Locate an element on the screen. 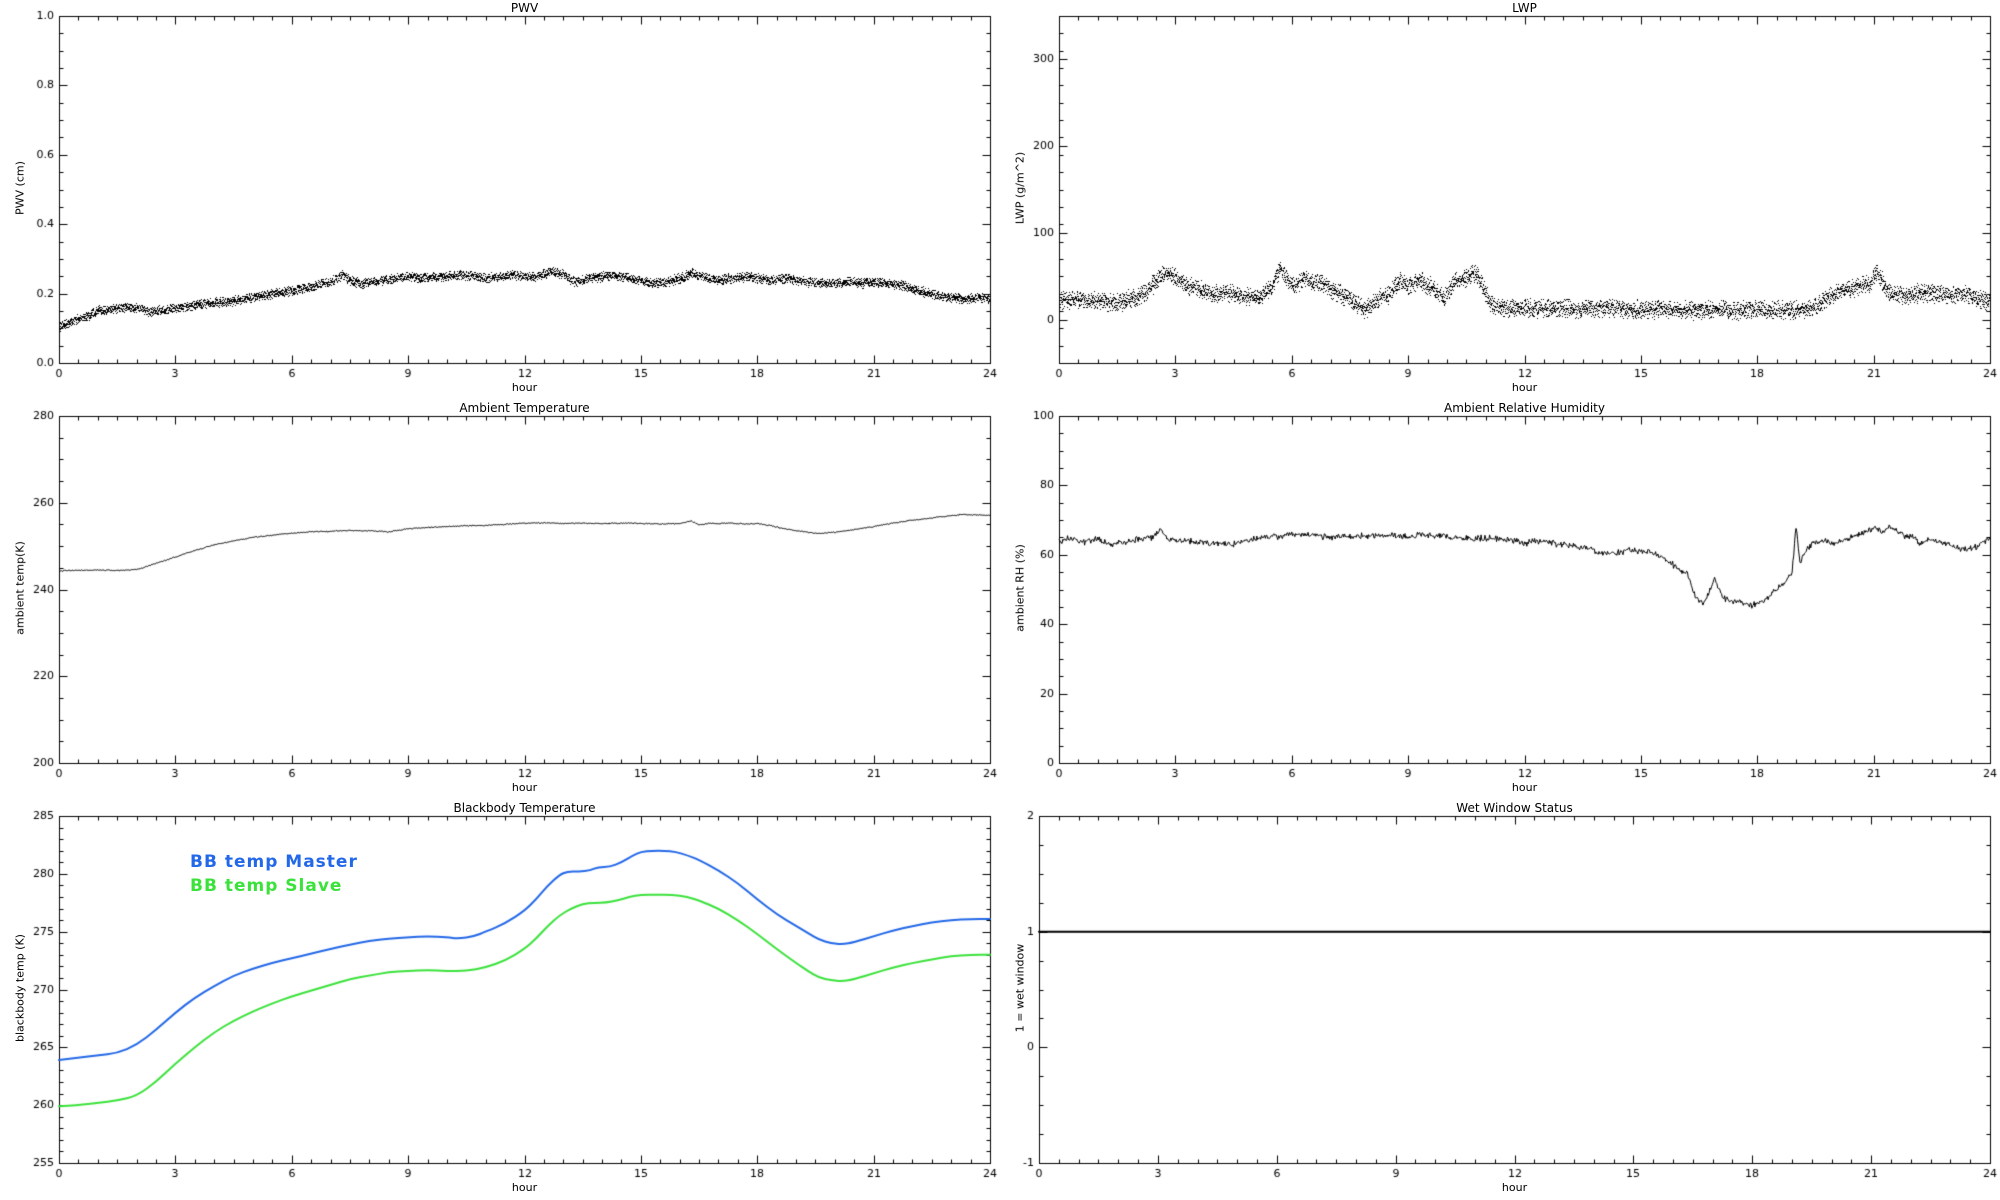 This screenshot has height=1200, width=2000. ambient-temp-chart-title: Ambient Temperature is located at coordinates (524, 408).